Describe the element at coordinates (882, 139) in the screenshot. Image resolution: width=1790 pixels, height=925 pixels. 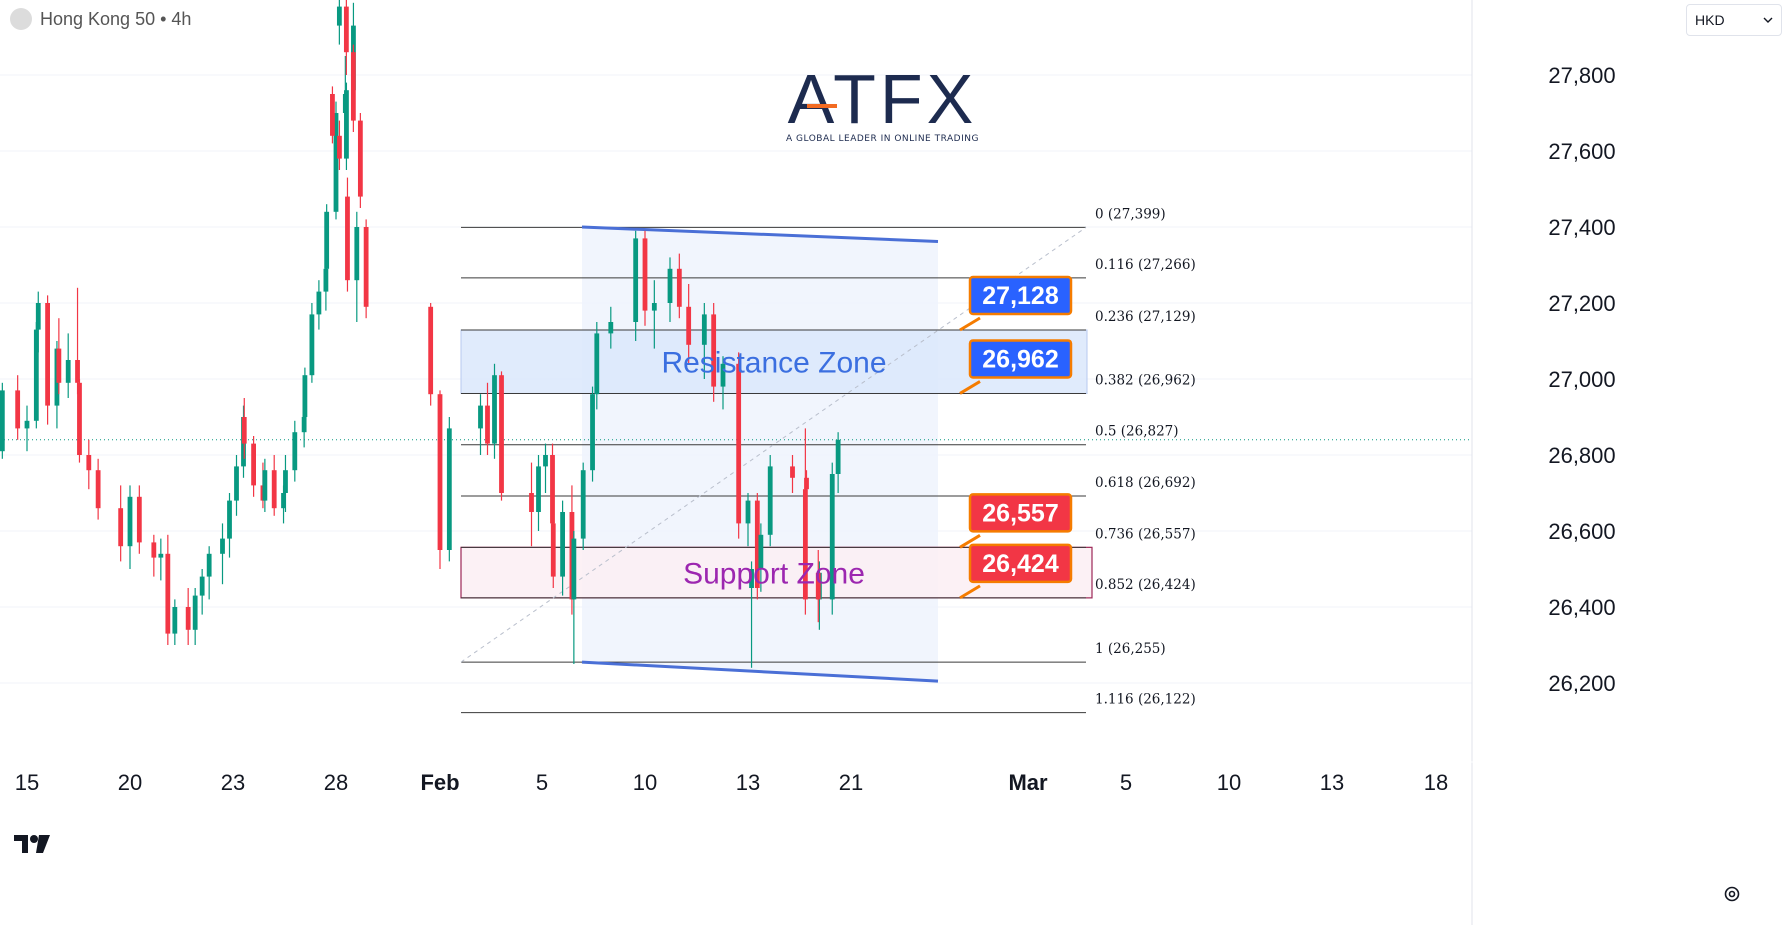
I see `logo-tagline: A GLOBAL LEADER IN ONLINE TRADING` at that location.